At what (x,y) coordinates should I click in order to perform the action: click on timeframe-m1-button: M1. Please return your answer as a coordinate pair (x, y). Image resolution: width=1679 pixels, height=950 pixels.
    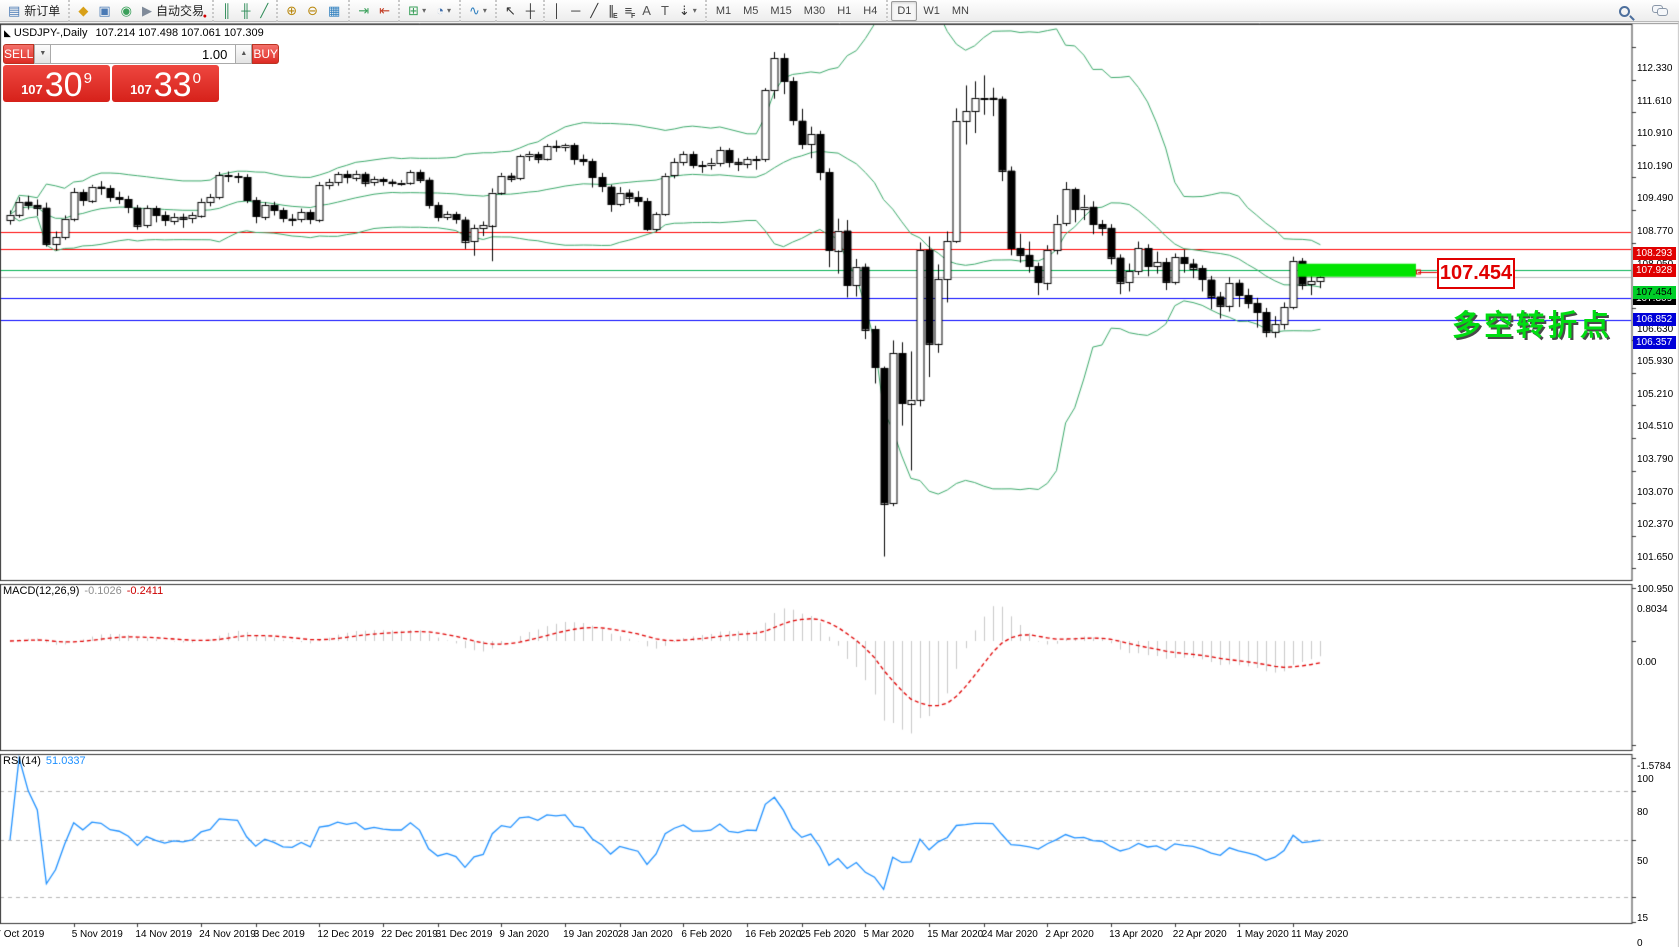
    Looking at the image, I should click on (723, 11).